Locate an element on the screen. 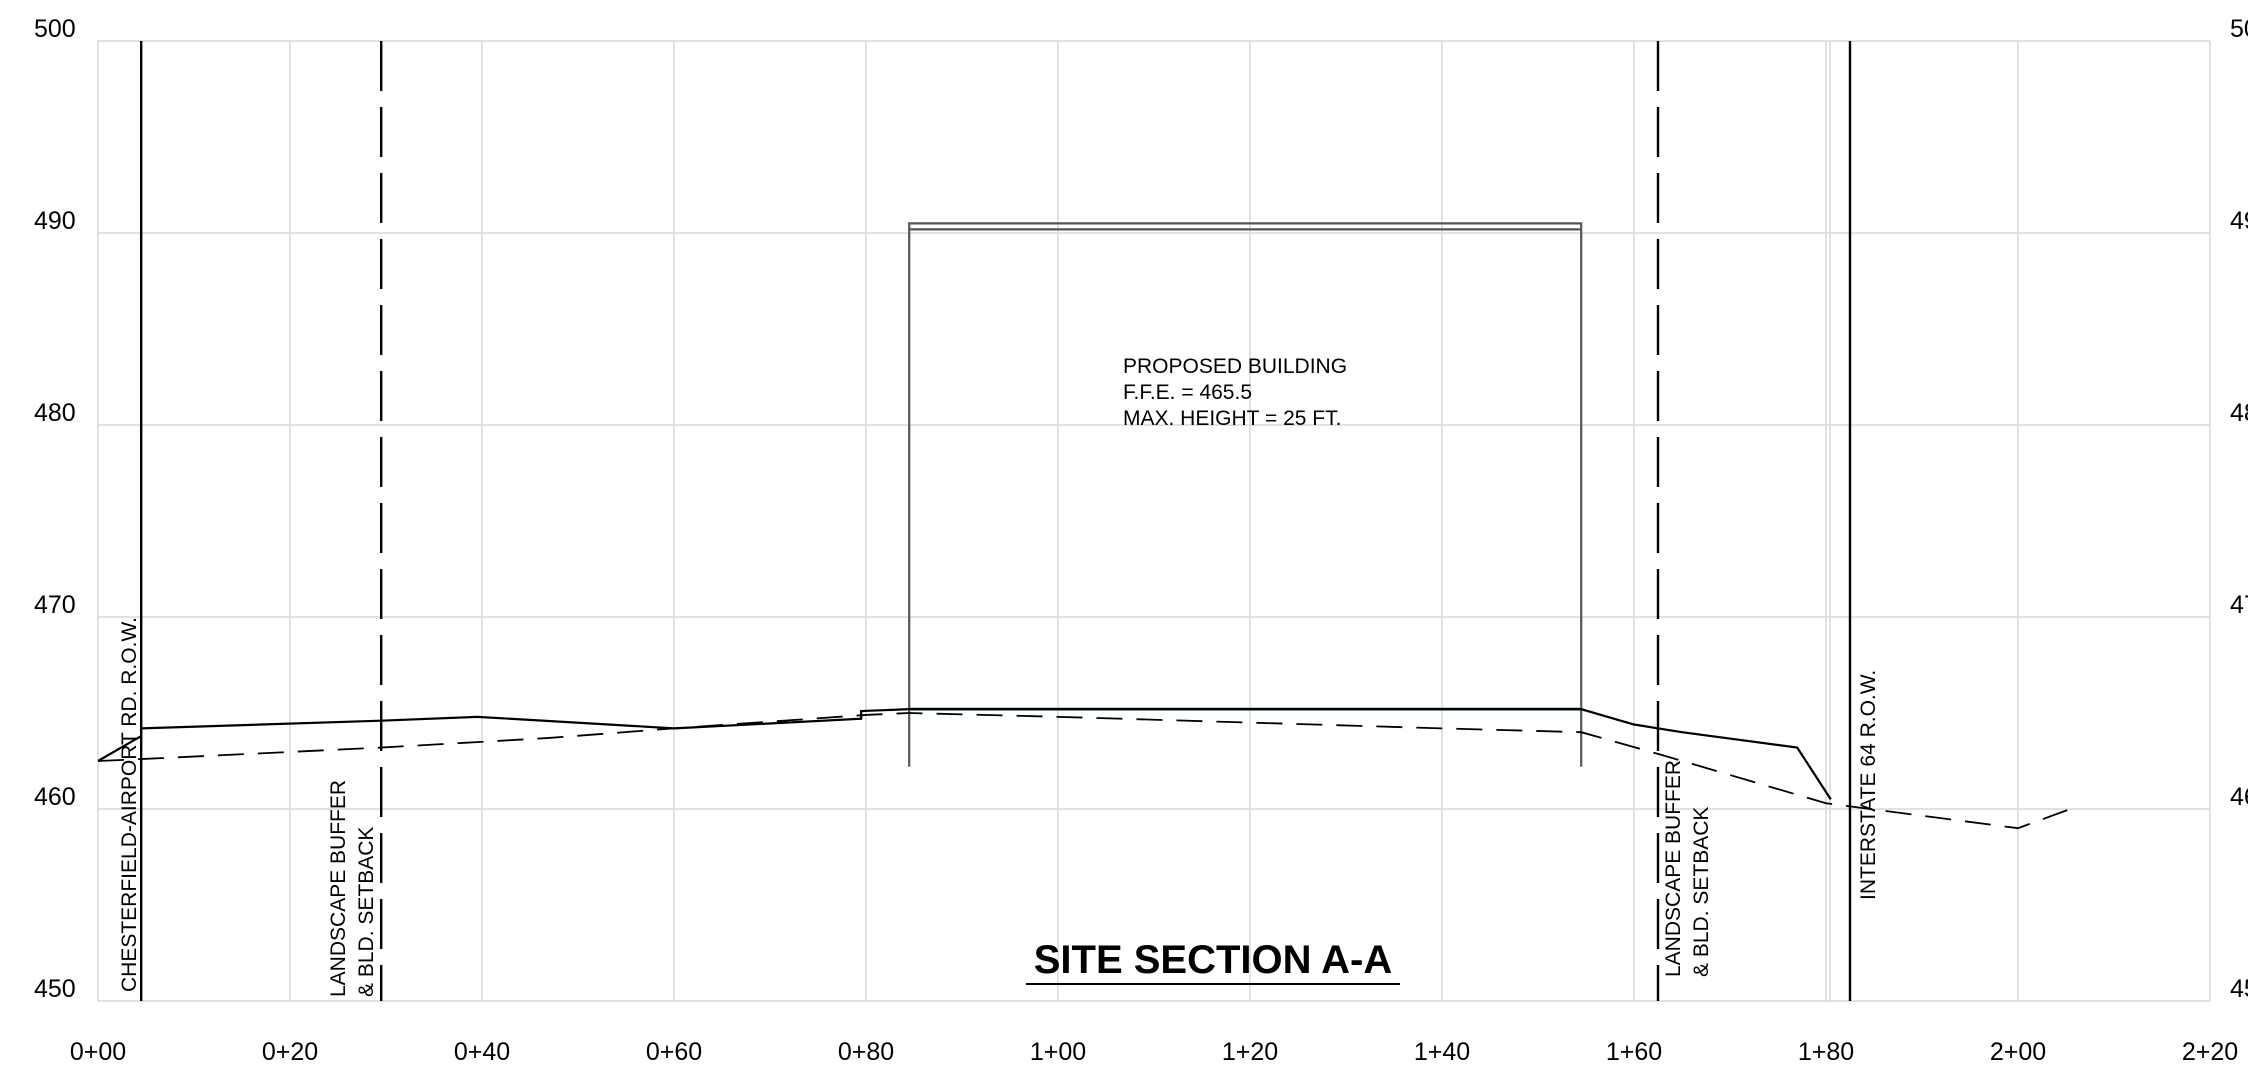  y-tick-label-right: 46 is located at coordinates (2239, 797).